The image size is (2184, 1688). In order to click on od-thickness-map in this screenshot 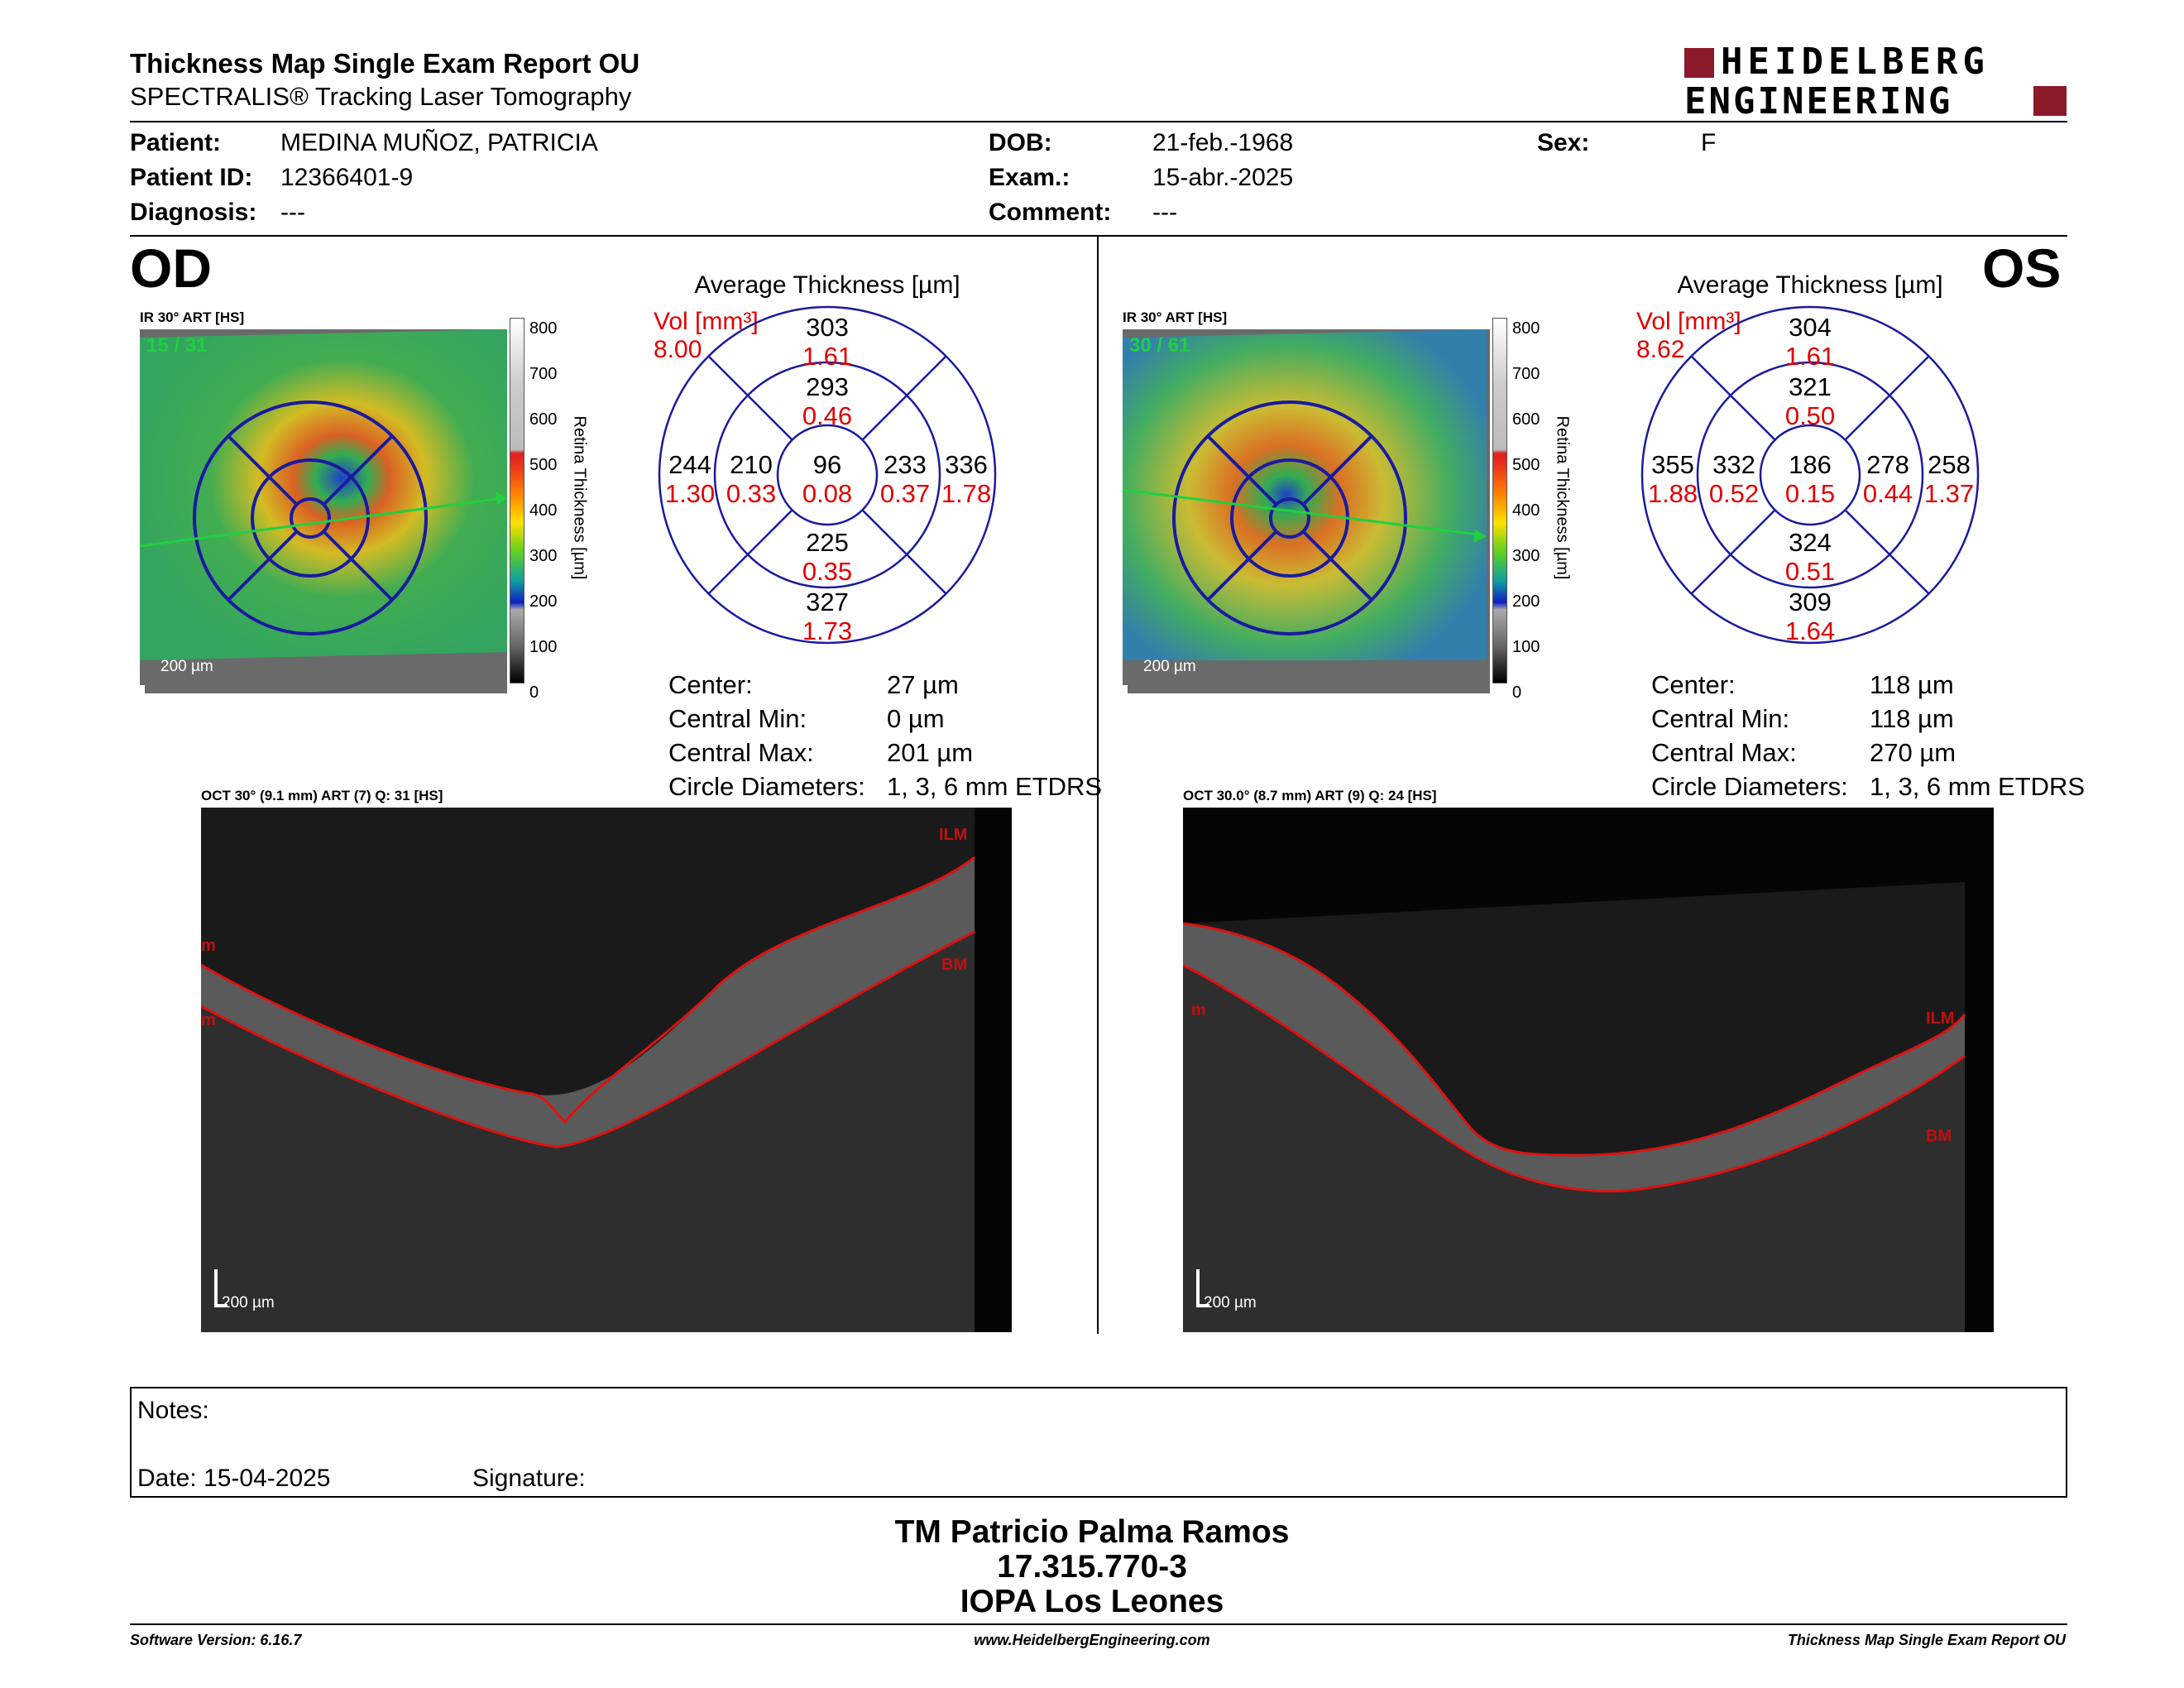, I will do `click(323, 511)`.